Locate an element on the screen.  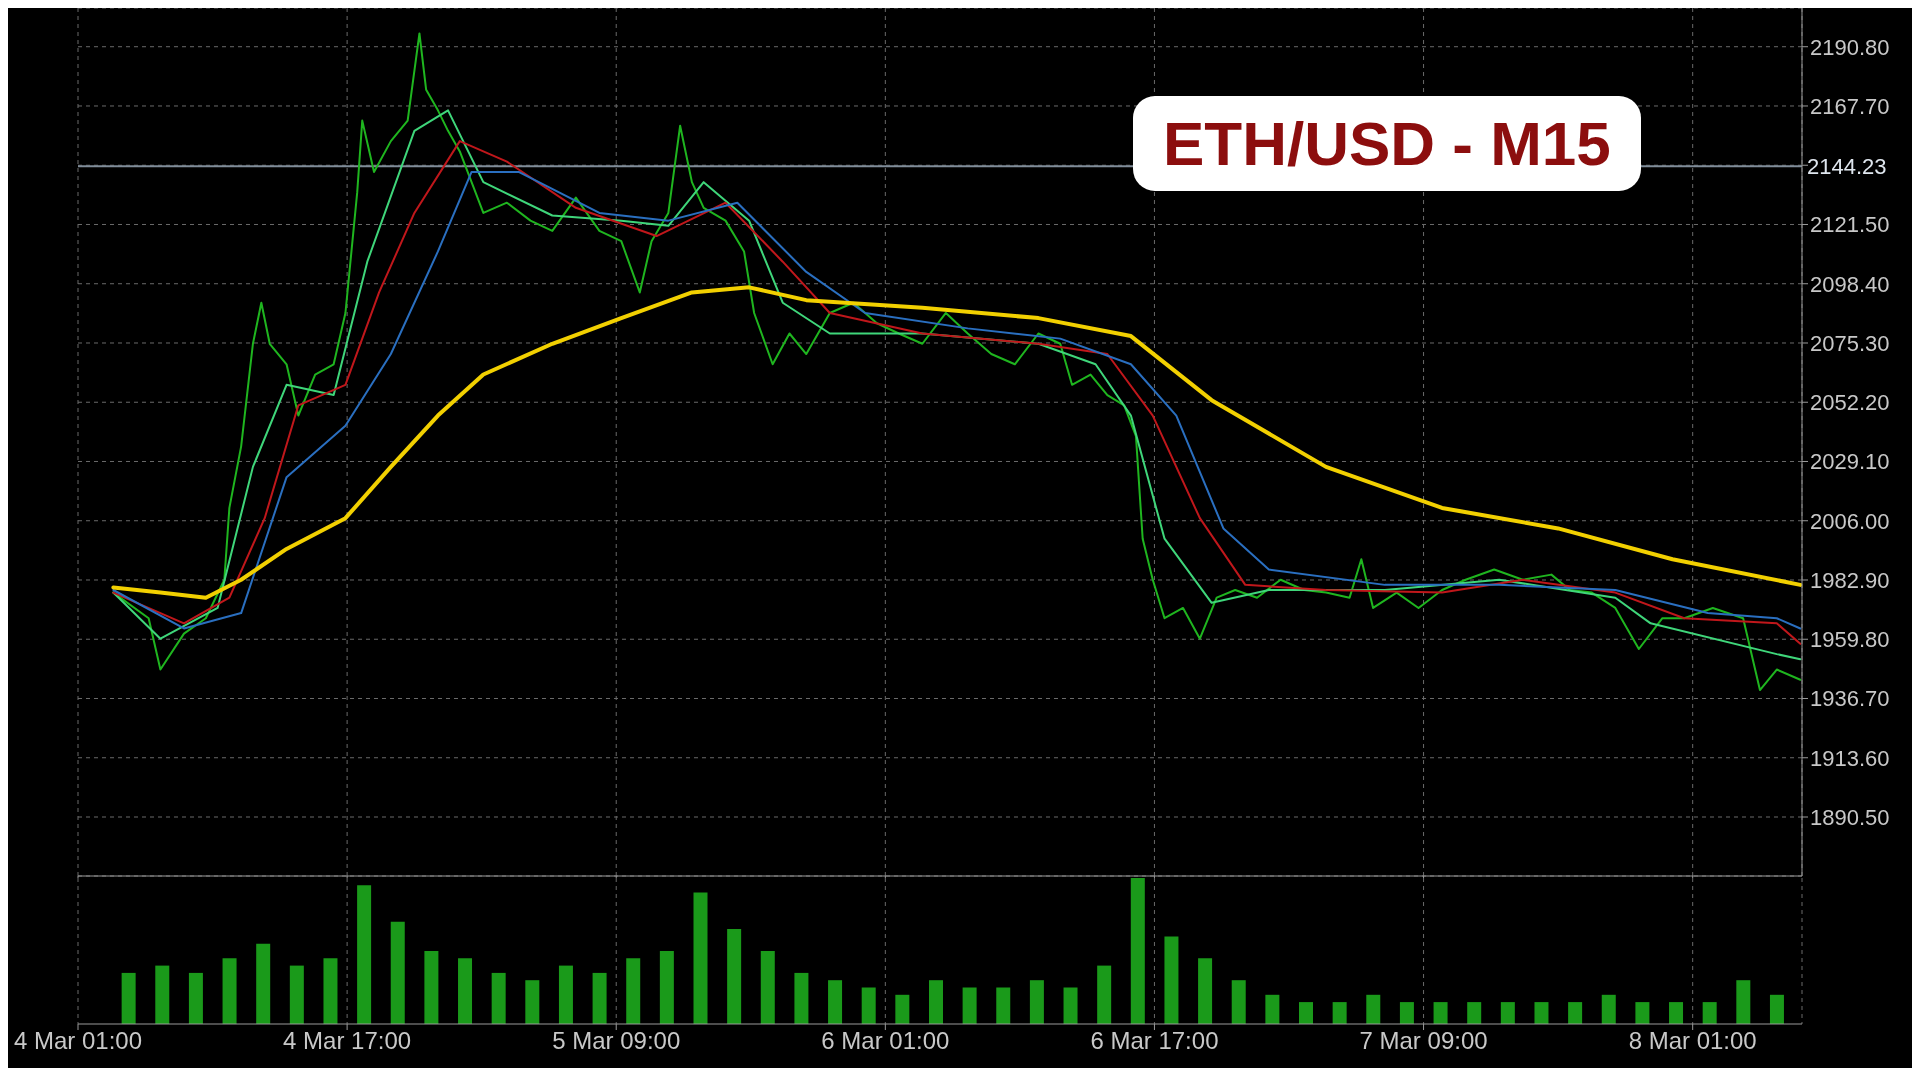
y-tick-label: 2075.30 is located at coordinates (1850, 343).